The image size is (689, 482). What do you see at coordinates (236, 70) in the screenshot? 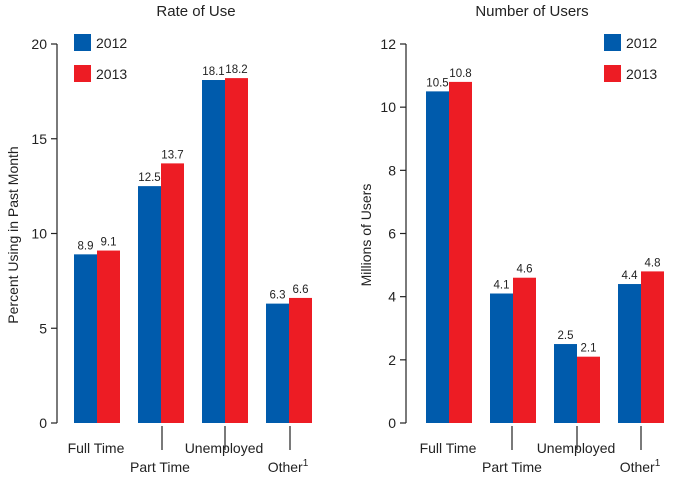
I see `chart1-data-label: 18.2` at bounding box center [236, 70].